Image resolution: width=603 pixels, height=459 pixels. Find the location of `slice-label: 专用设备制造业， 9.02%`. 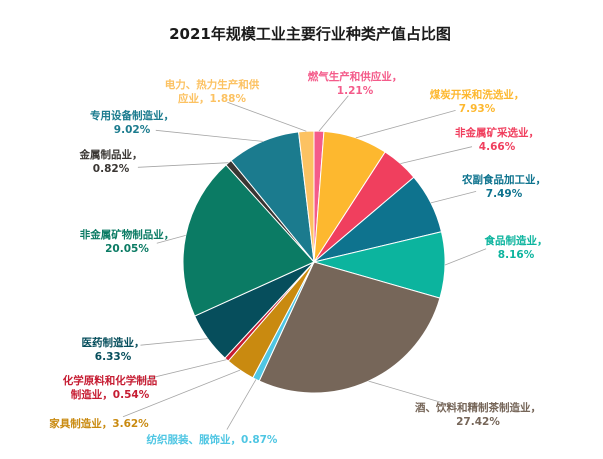

slice-label: 专用设备制造业， 9.02% is located at coordinates (132, 122).